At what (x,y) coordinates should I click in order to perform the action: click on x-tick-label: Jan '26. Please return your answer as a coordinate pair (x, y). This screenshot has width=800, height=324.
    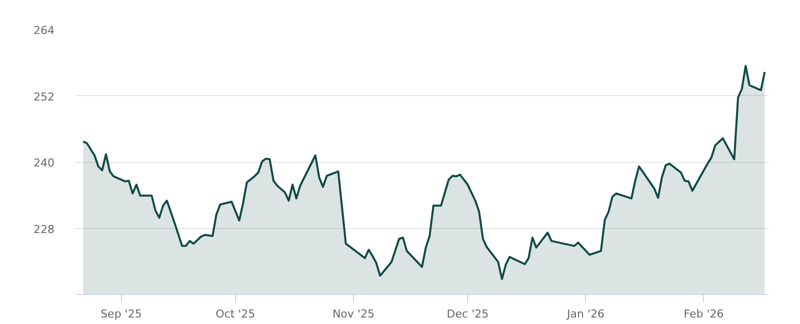
    Looking at the image, I should click on (585, 314).